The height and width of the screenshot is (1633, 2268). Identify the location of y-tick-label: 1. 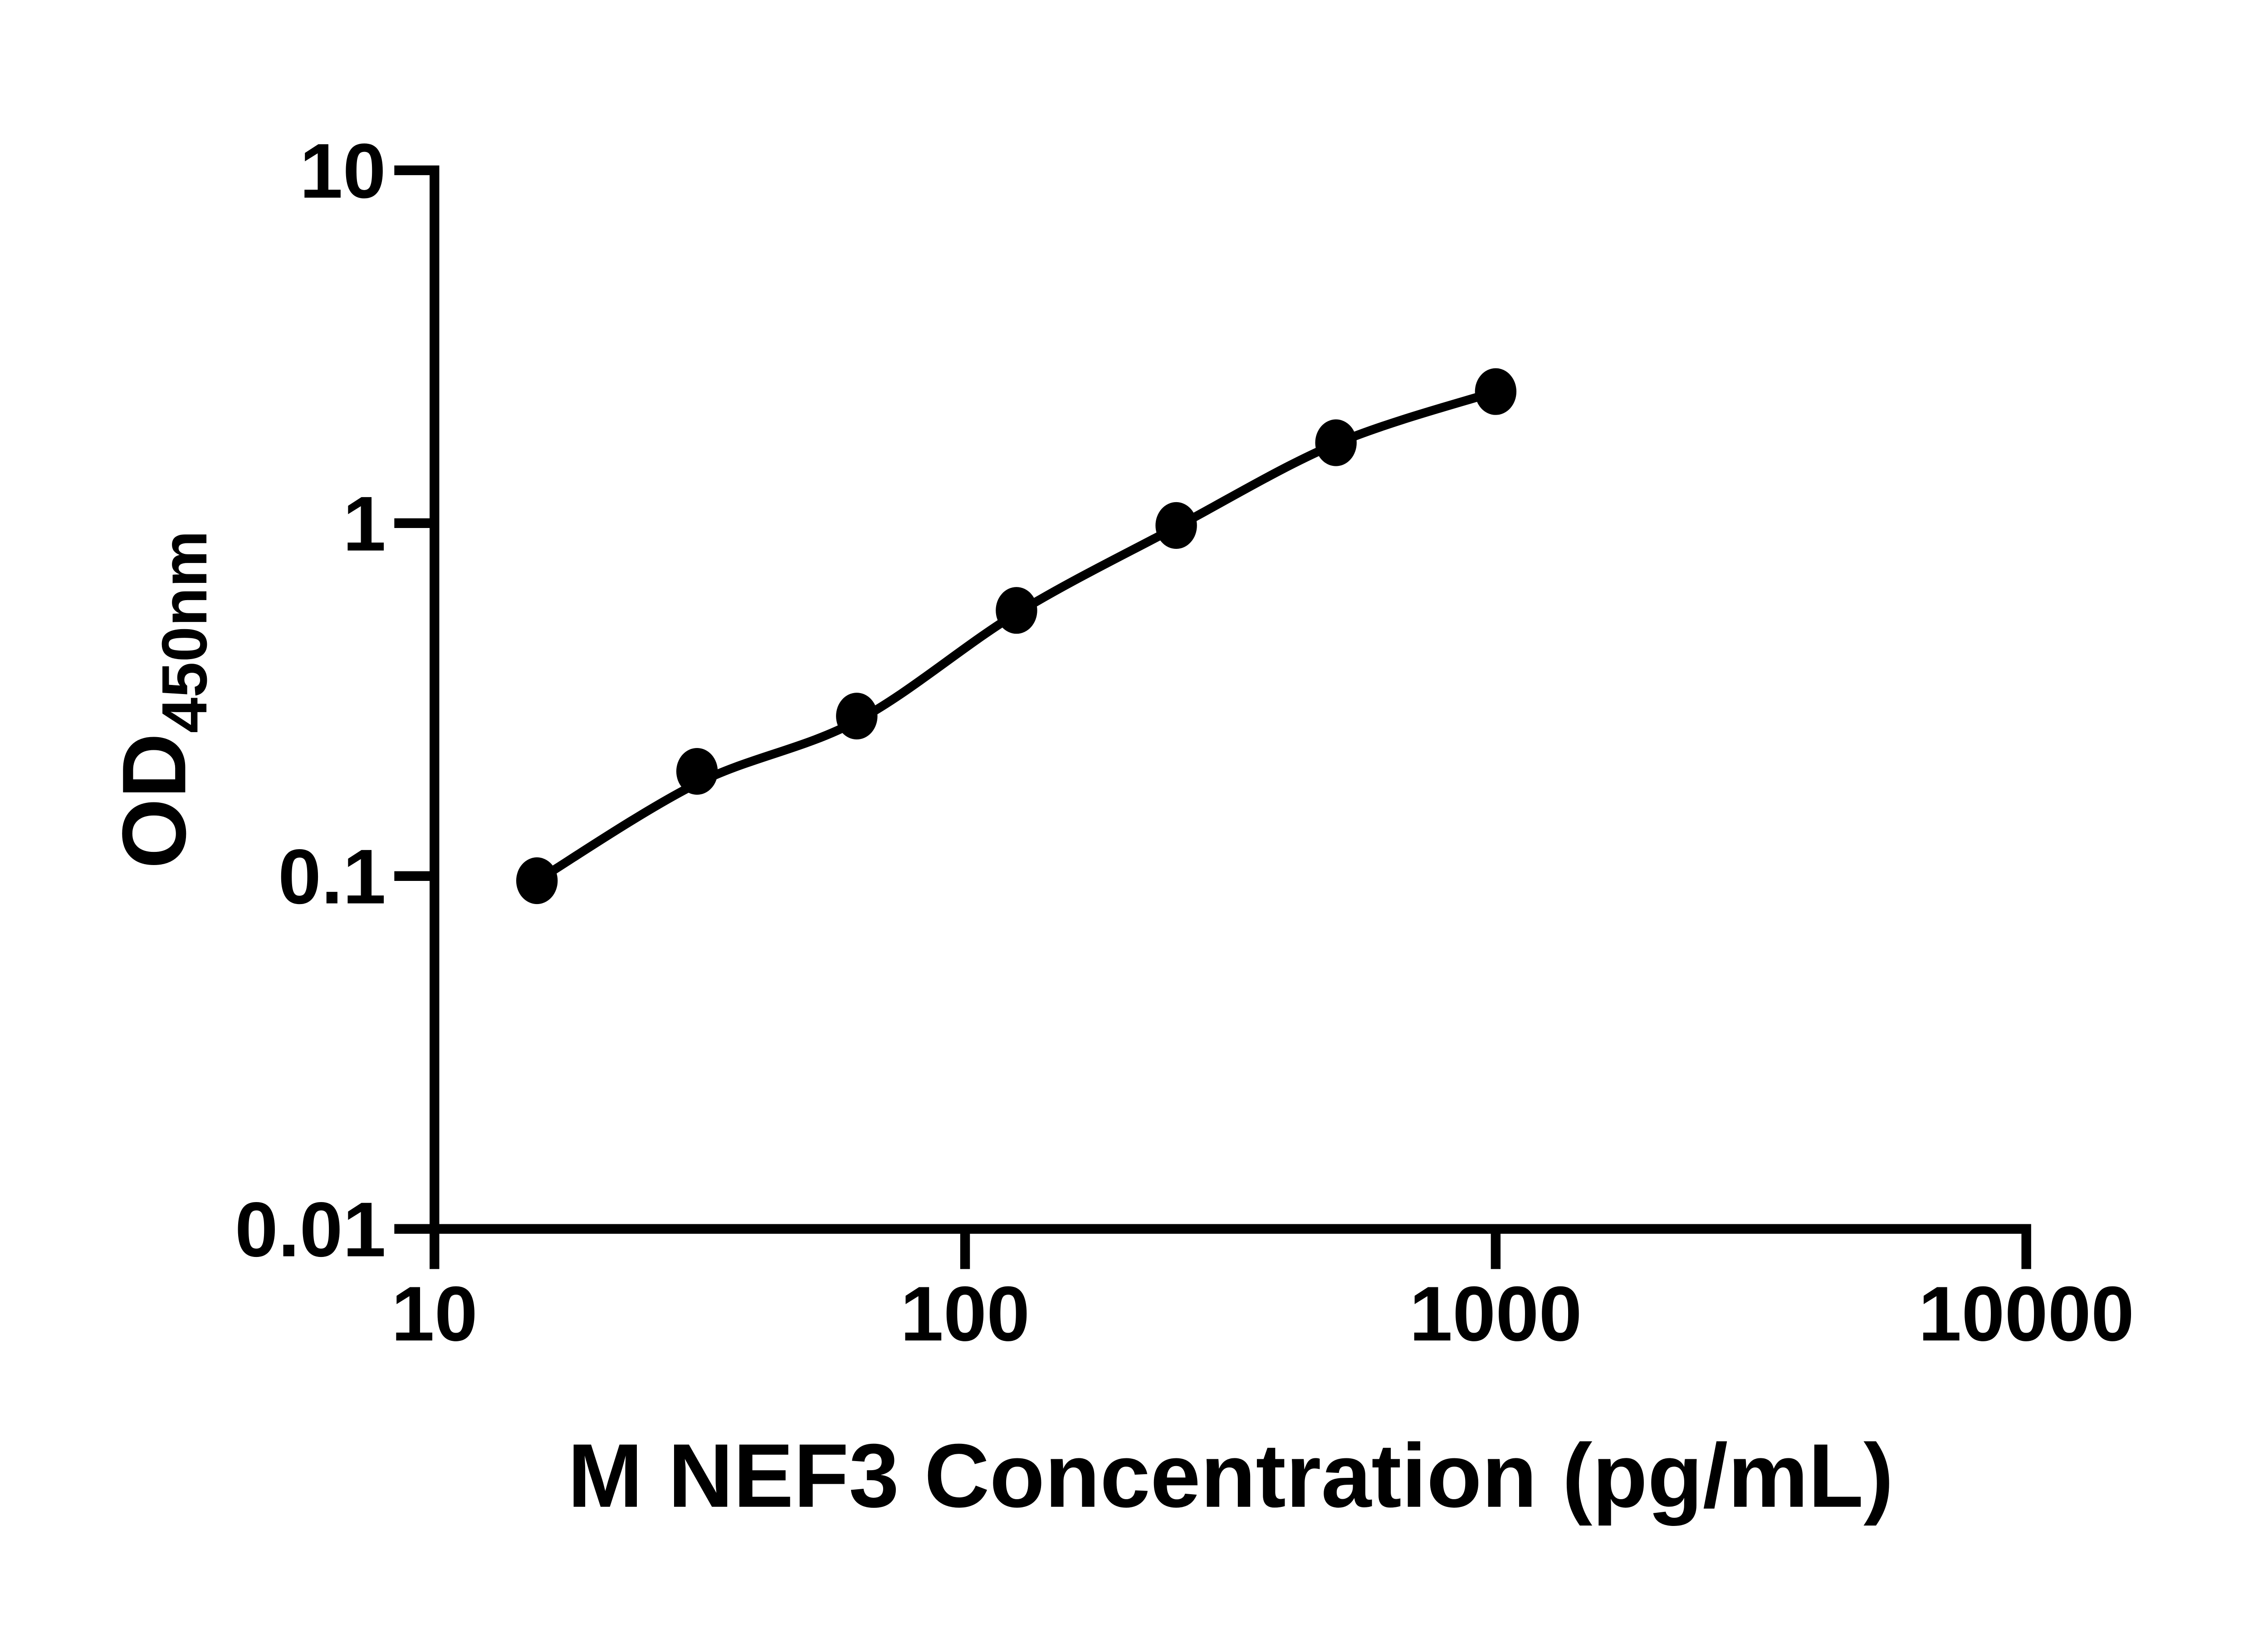
(365, 524).